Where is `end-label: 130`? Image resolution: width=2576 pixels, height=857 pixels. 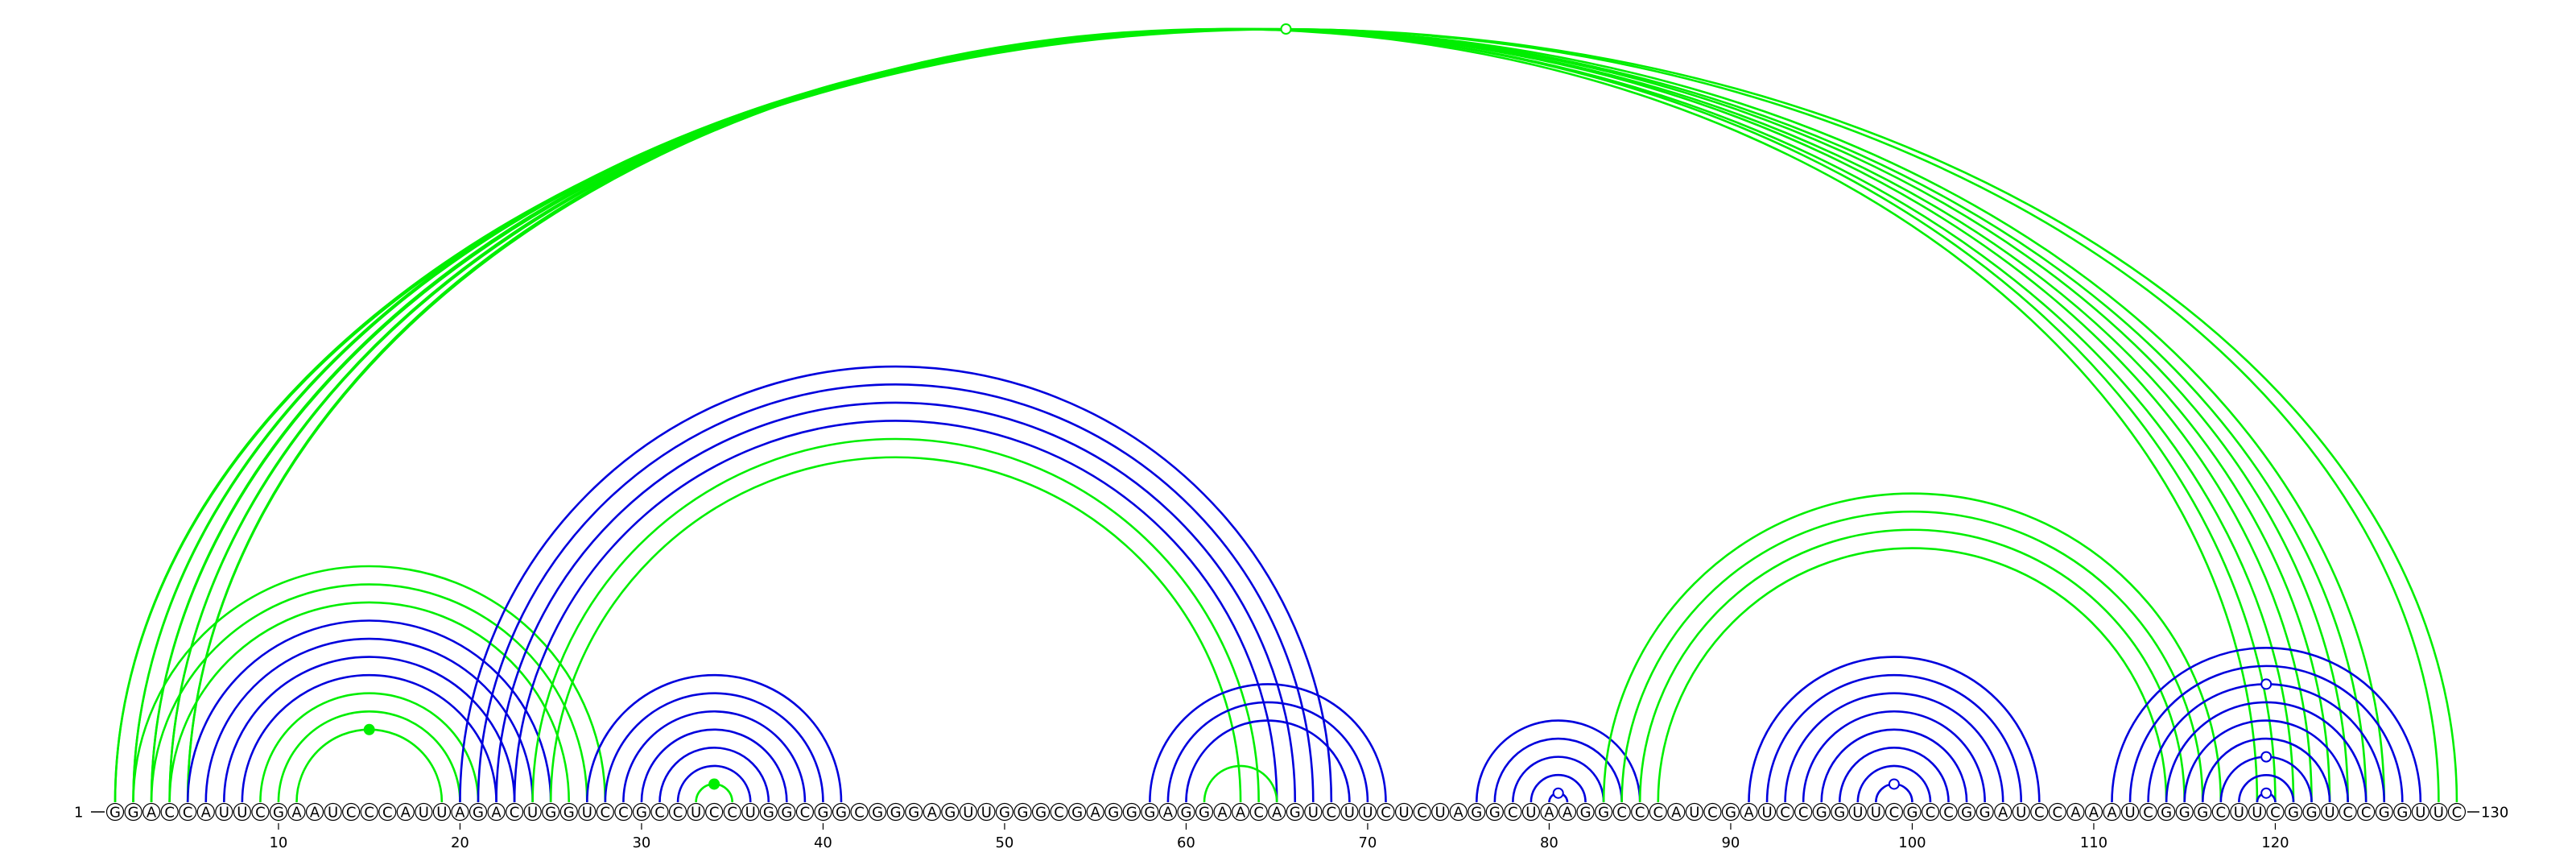 end-label: 130 is located at coordinates (2494, 813).